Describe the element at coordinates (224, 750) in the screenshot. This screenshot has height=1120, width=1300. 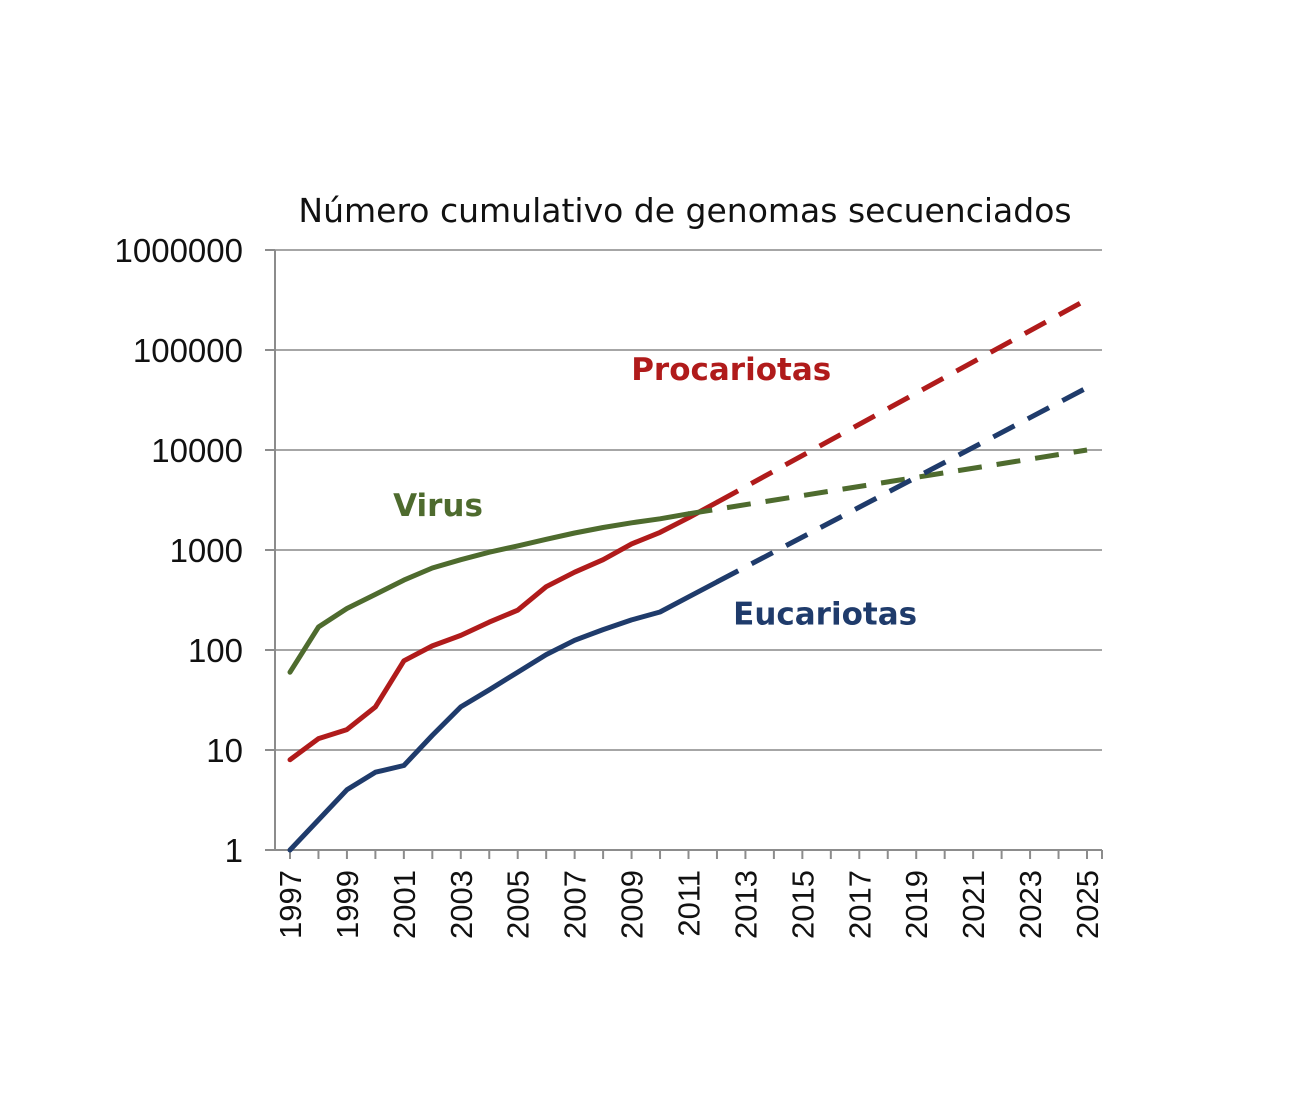
I see `ytick-label-10: 10` at that location.